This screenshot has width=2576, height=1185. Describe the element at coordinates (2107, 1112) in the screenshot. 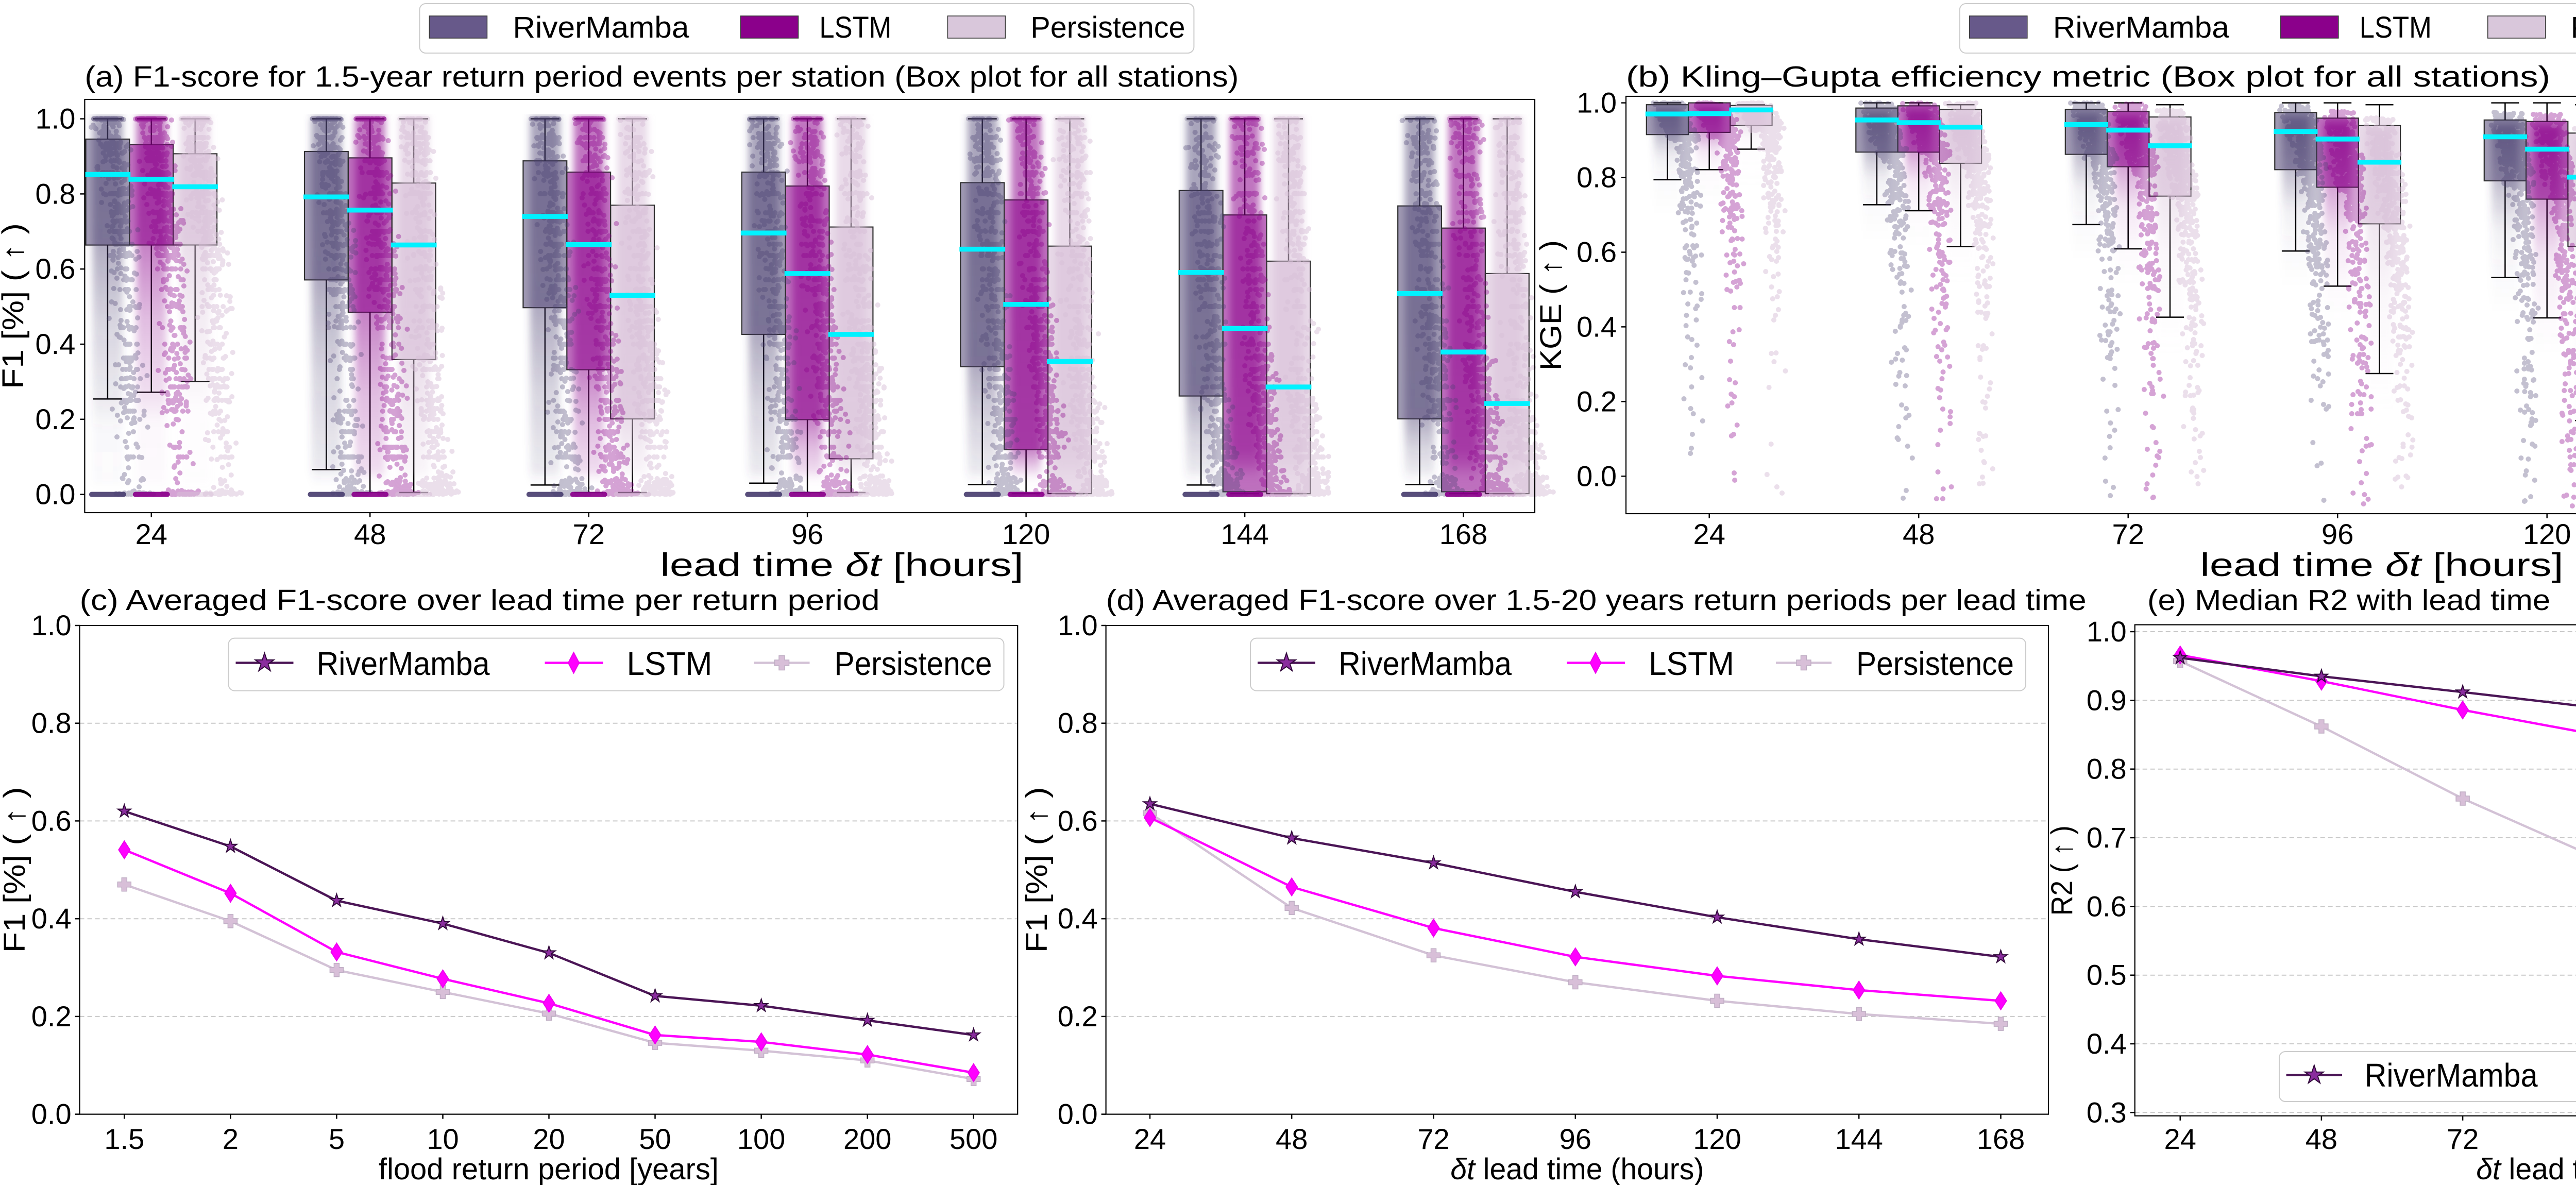

I see `svg-text: 0.3` at that location.